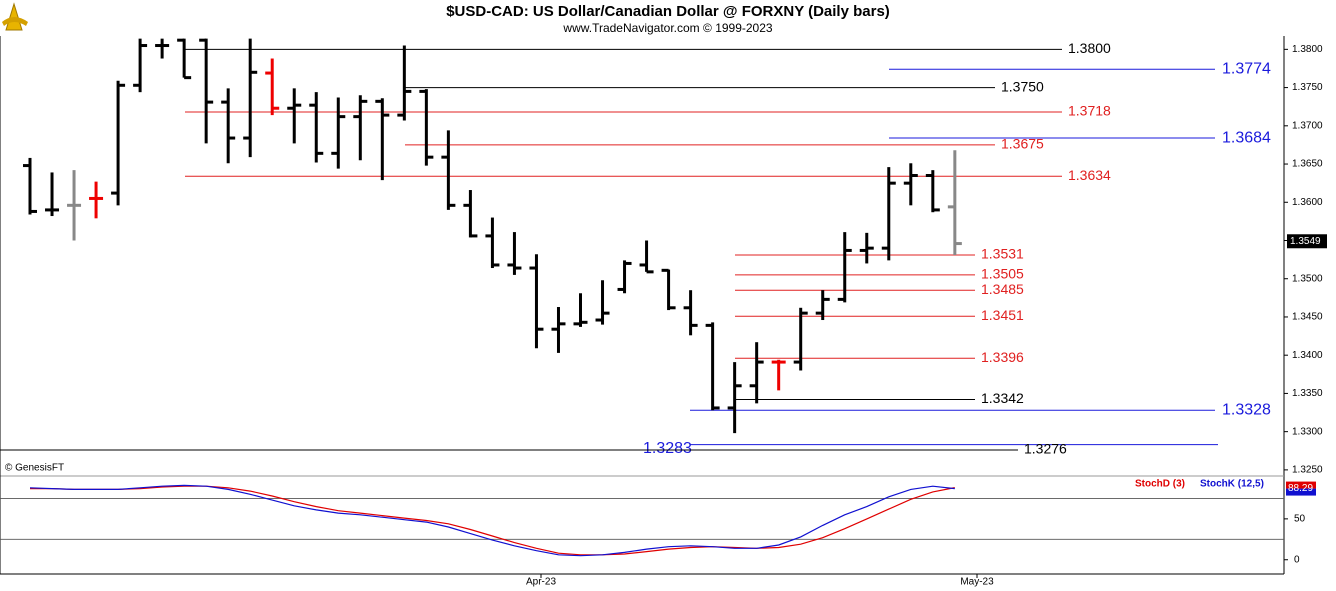  Describe the element at coordinates (1307, 355) in the screenshot. I see `y-tick-label: 1.3400` at that location.